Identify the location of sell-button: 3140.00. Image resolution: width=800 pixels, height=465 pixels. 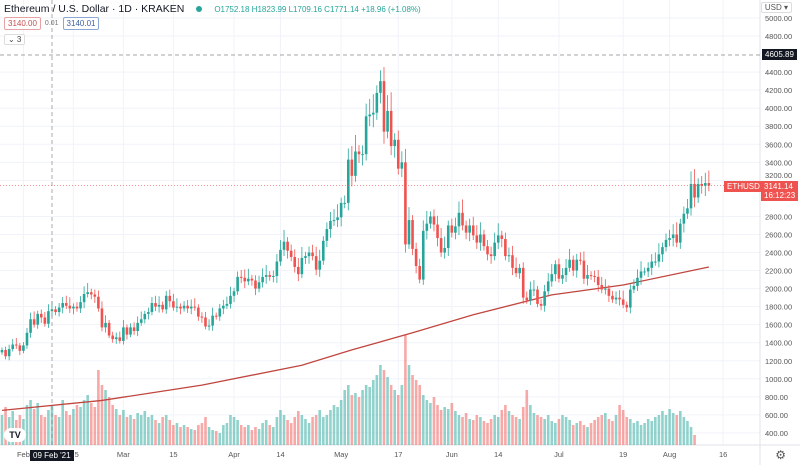
(22, 23).